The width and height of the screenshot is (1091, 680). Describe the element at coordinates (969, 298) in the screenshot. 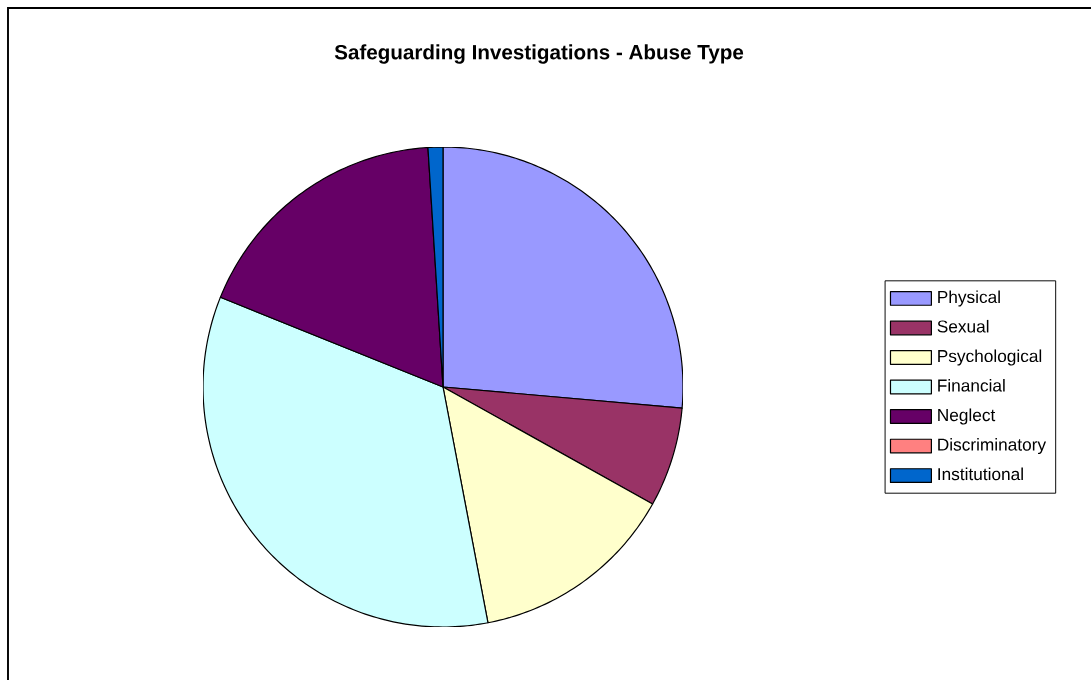

I see `legend-label: Physical` at that location.